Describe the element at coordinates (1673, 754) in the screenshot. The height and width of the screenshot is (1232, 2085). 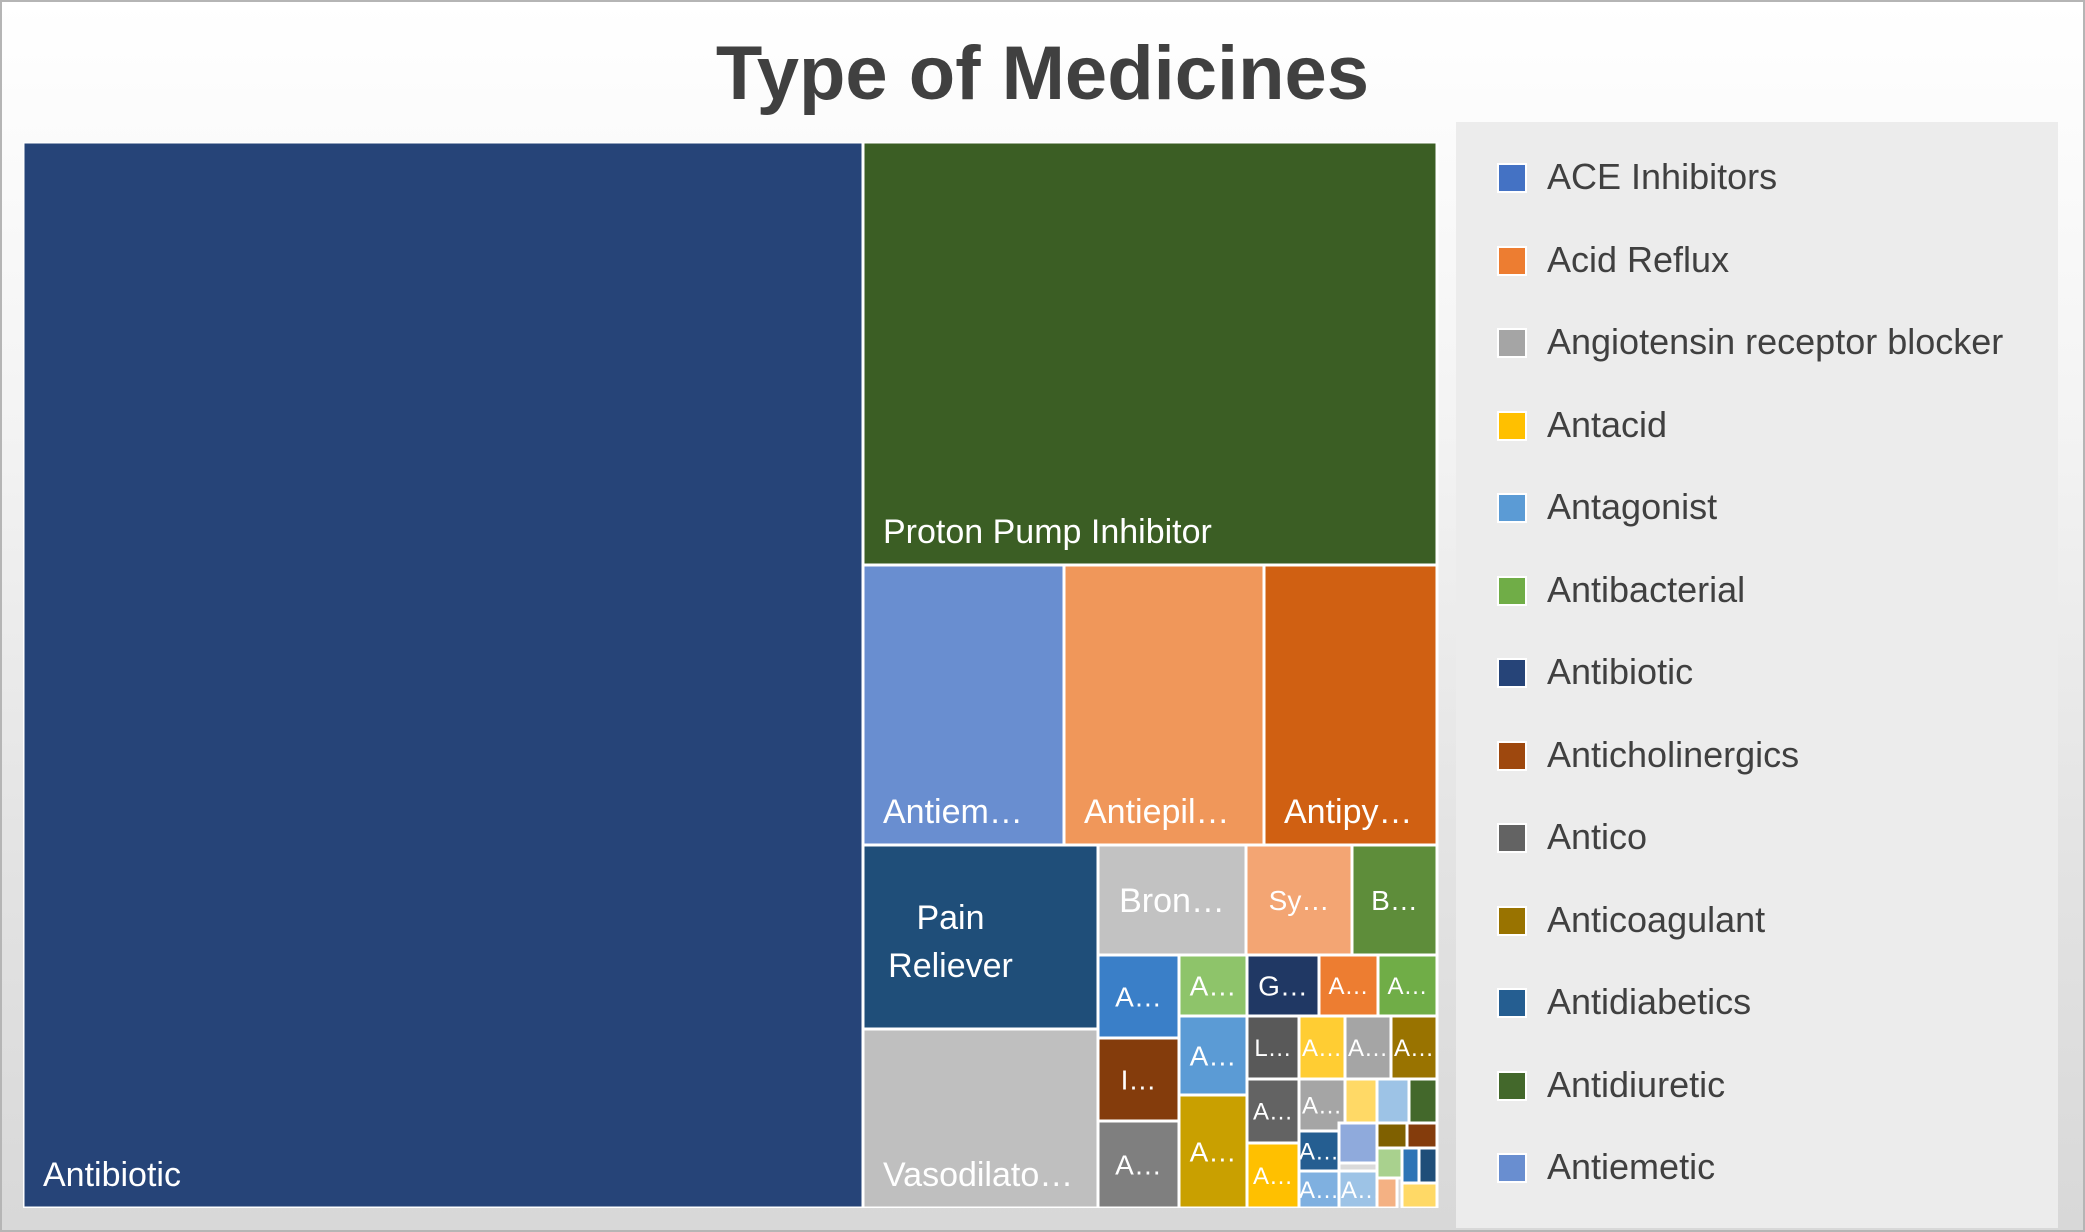
I see `legend-label: Anticholinergics` at that location.